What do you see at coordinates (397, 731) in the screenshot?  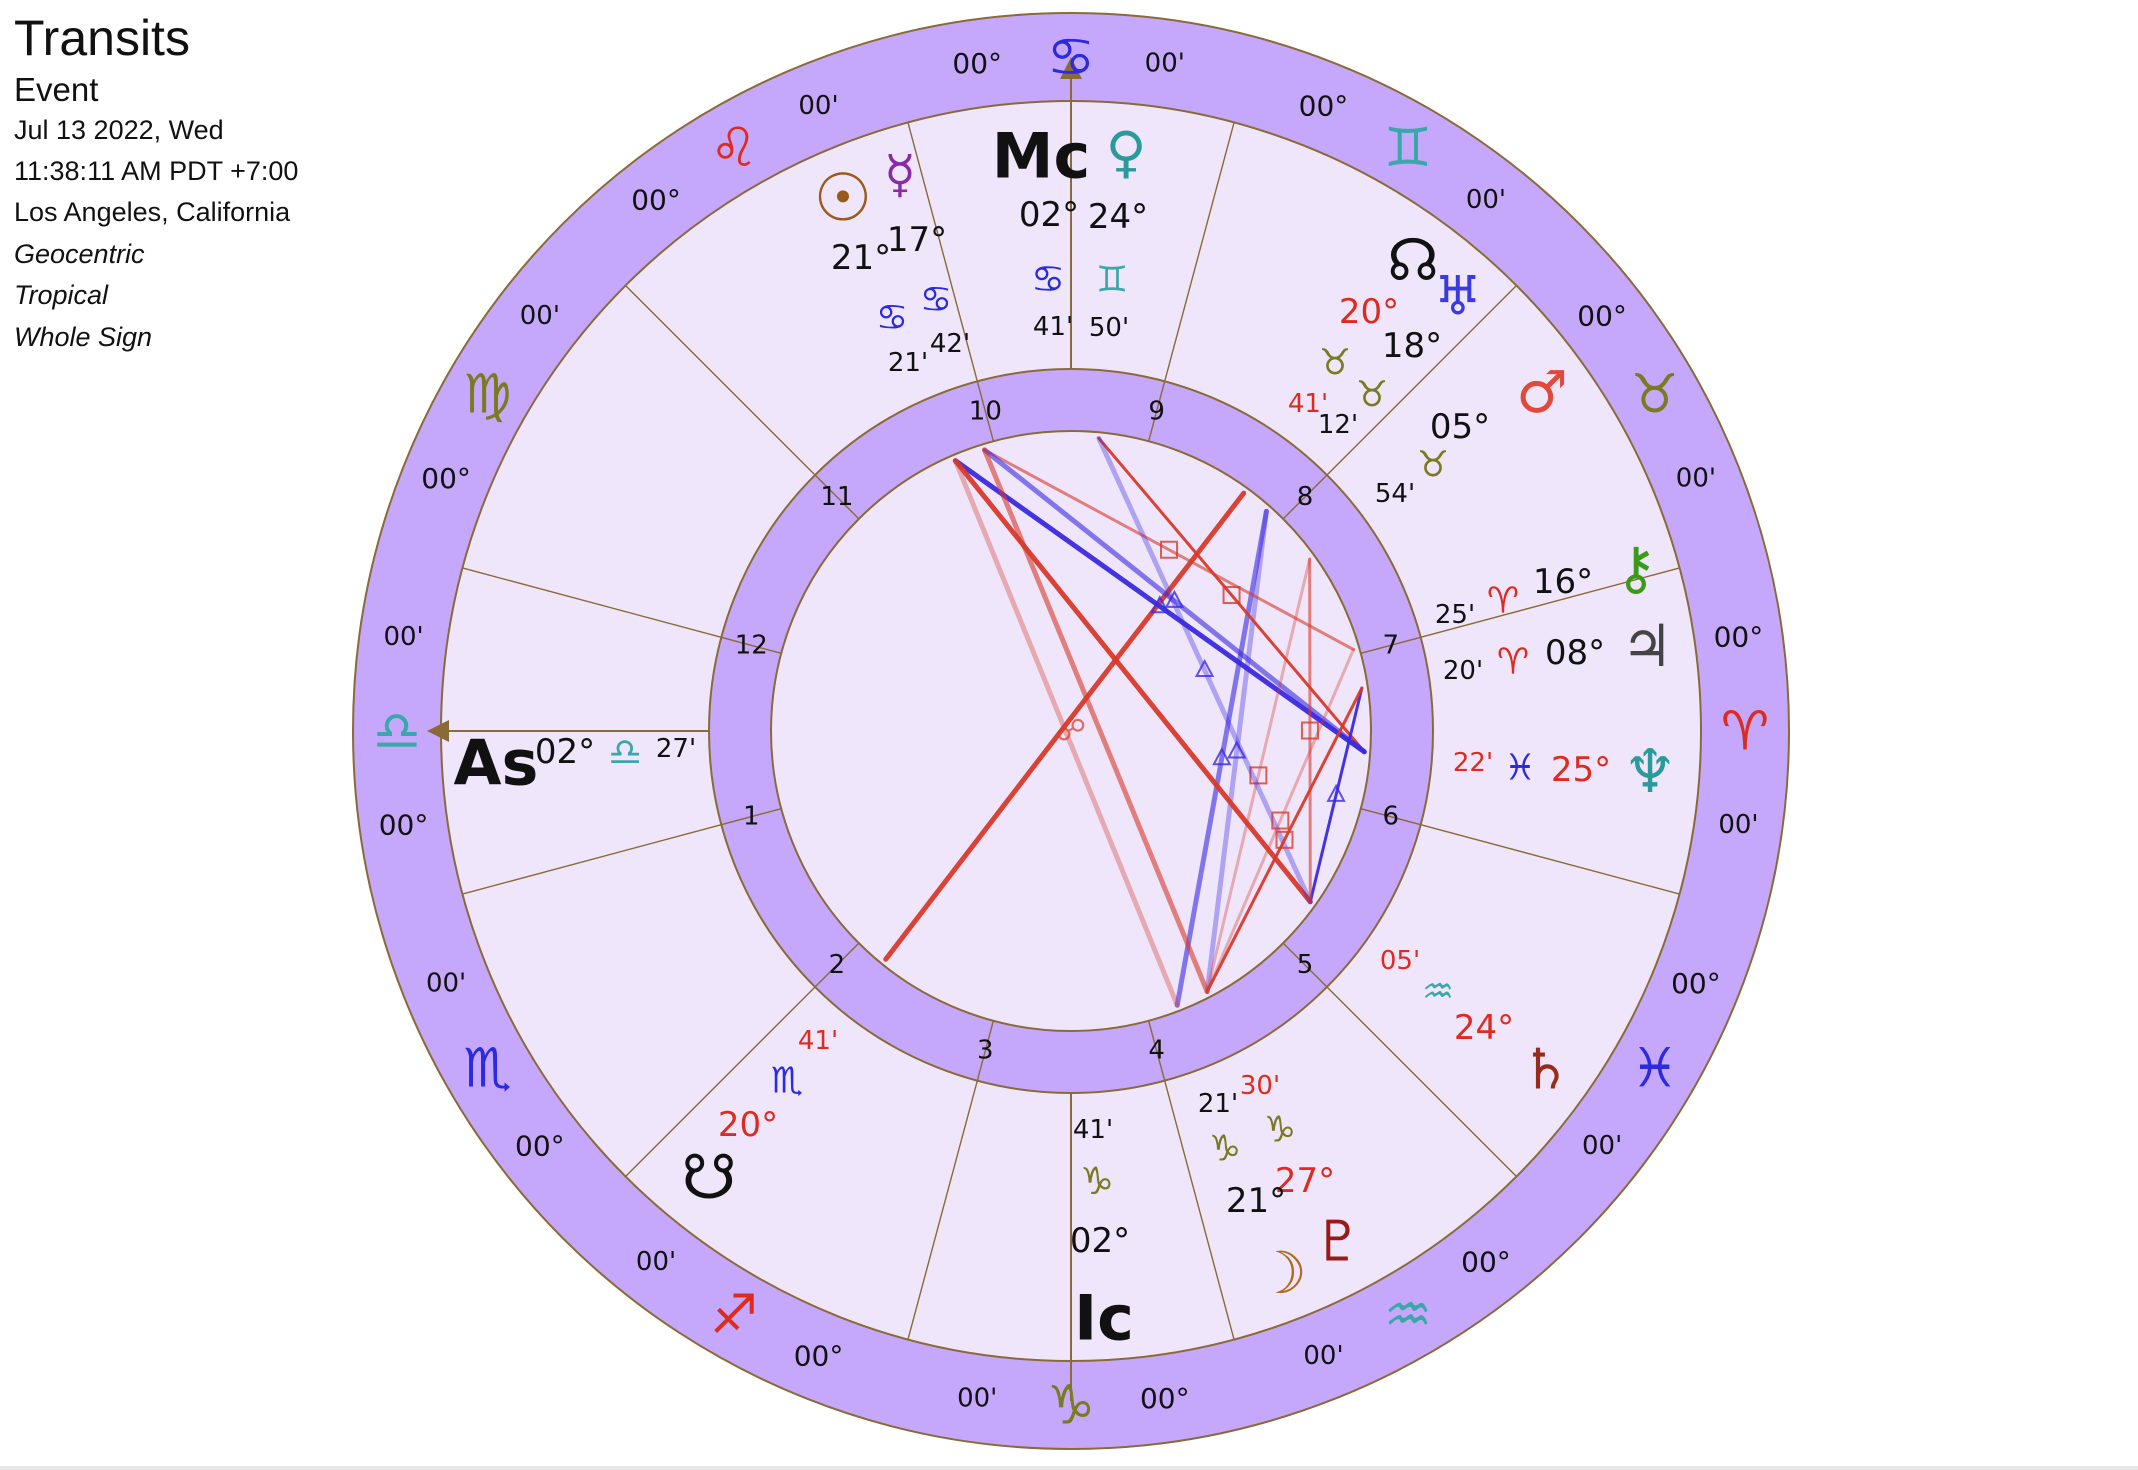 I see `zodiac-libra-icon: ♎` at bounding box center [397, 731].